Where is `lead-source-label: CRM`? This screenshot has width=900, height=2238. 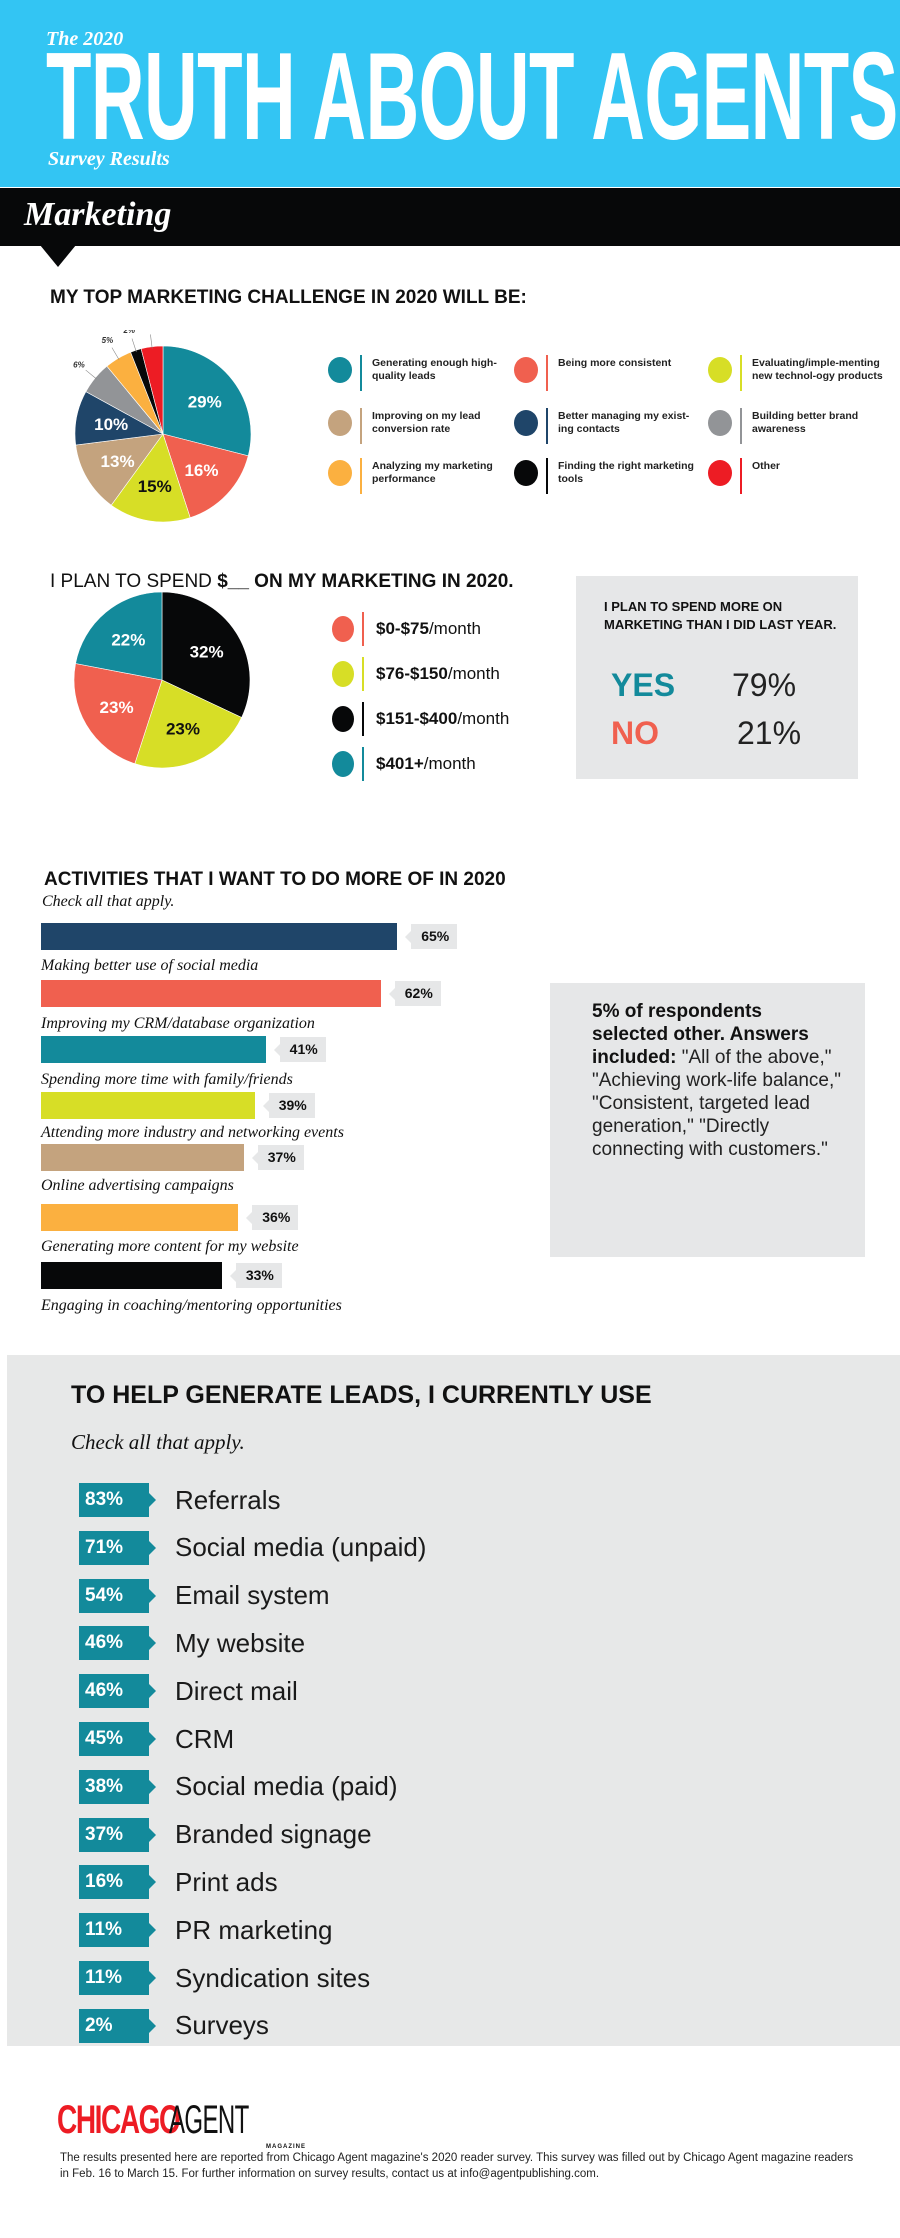
lead-source-label: CRM is located at coordinates (205, 1738).